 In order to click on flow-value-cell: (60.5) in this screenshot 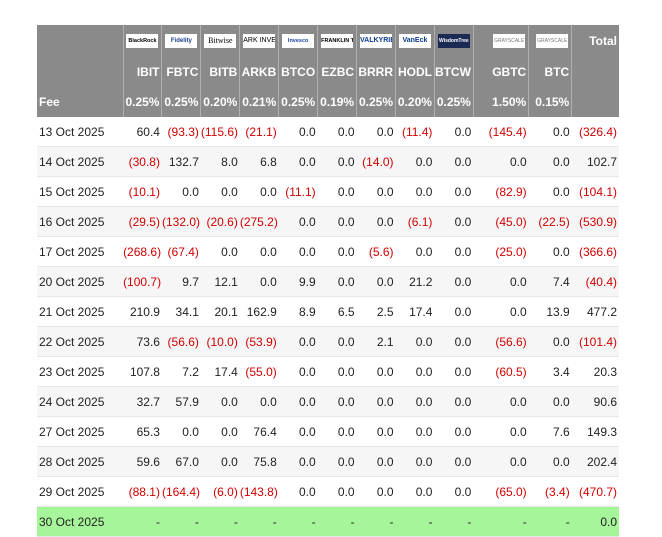, I will do `click(501, 371)`.